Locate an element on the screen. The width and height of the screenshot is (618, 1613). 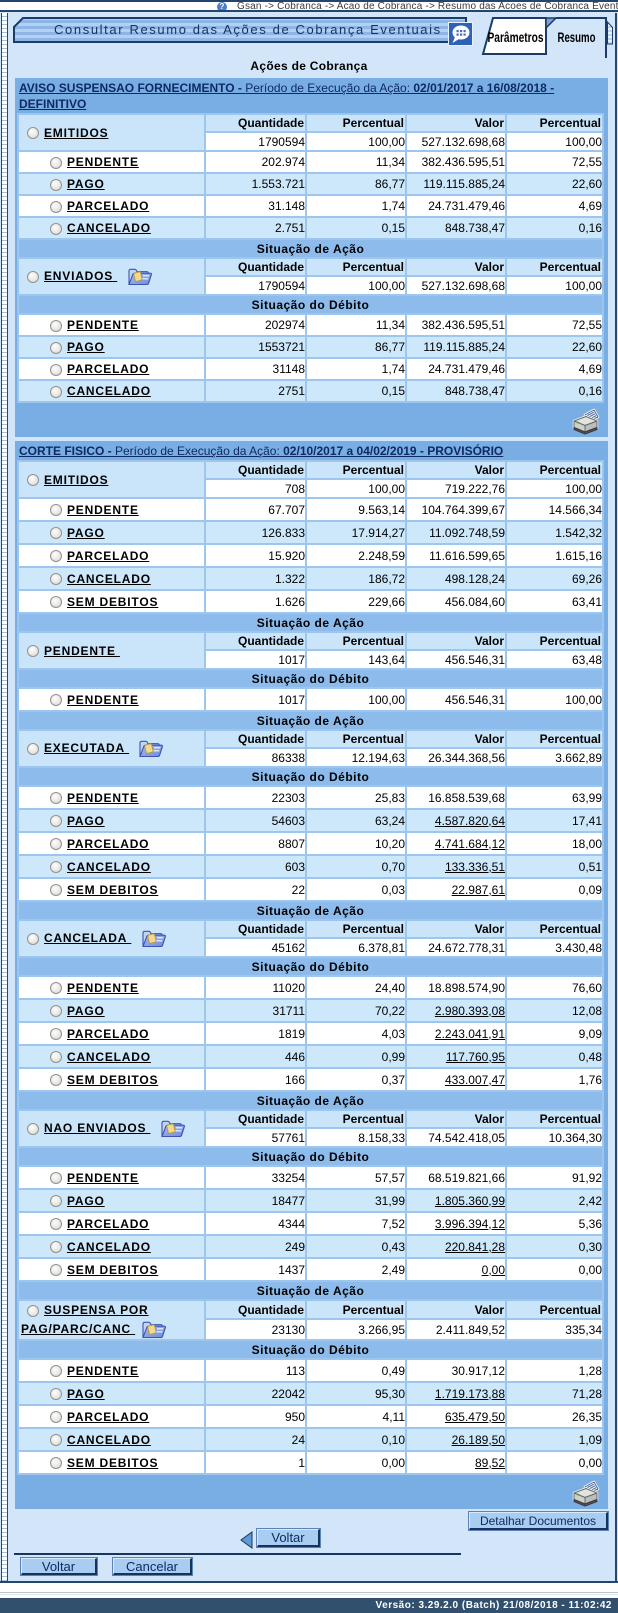
svg-text: Resumo is located at coordinates (577, 37).